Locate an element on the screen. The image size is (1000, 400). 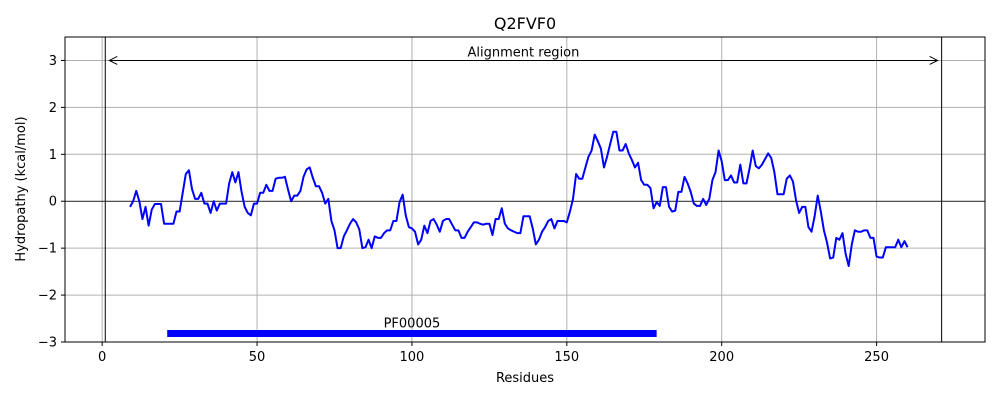
alignment-region-label: Alignment region is located at coordinates (524, 52).